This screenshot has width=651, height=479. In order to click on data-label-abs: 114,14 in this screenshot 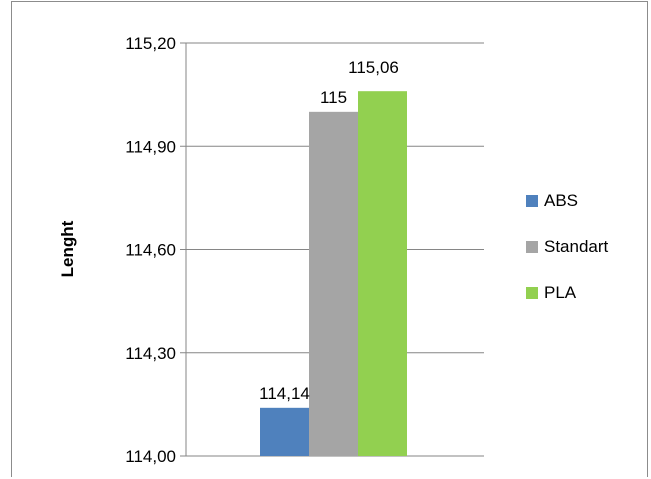, I will do `click(284, 393)`.